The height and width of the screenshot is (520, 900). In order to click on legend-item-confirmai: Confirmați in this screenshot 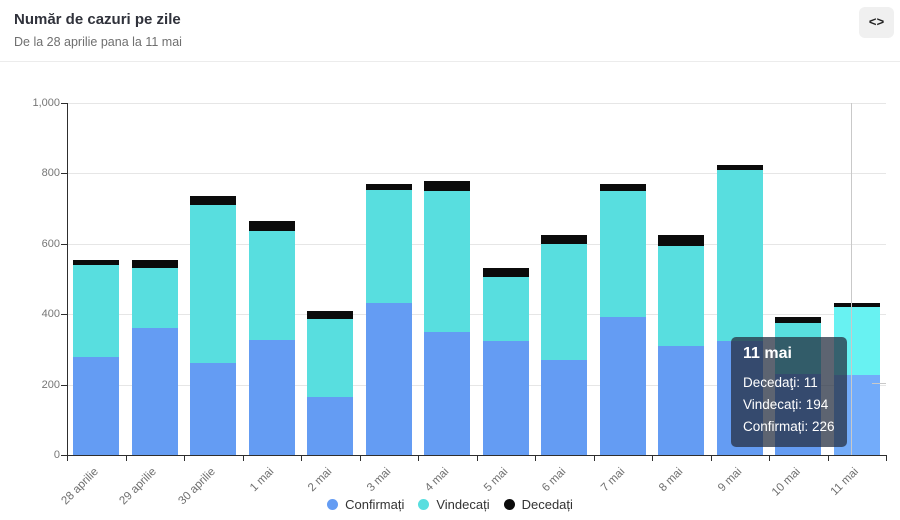, I will do `click(365, 504)`.